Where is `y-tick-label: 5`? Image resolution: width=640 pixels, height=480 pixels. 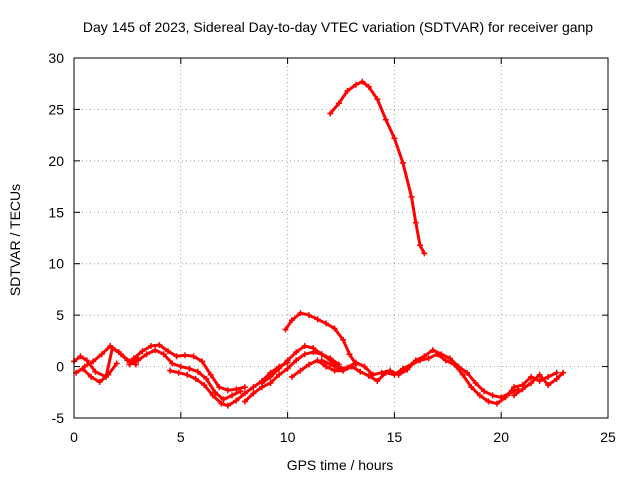
y-tick-label: 5 is located at coordinates (60, 315).